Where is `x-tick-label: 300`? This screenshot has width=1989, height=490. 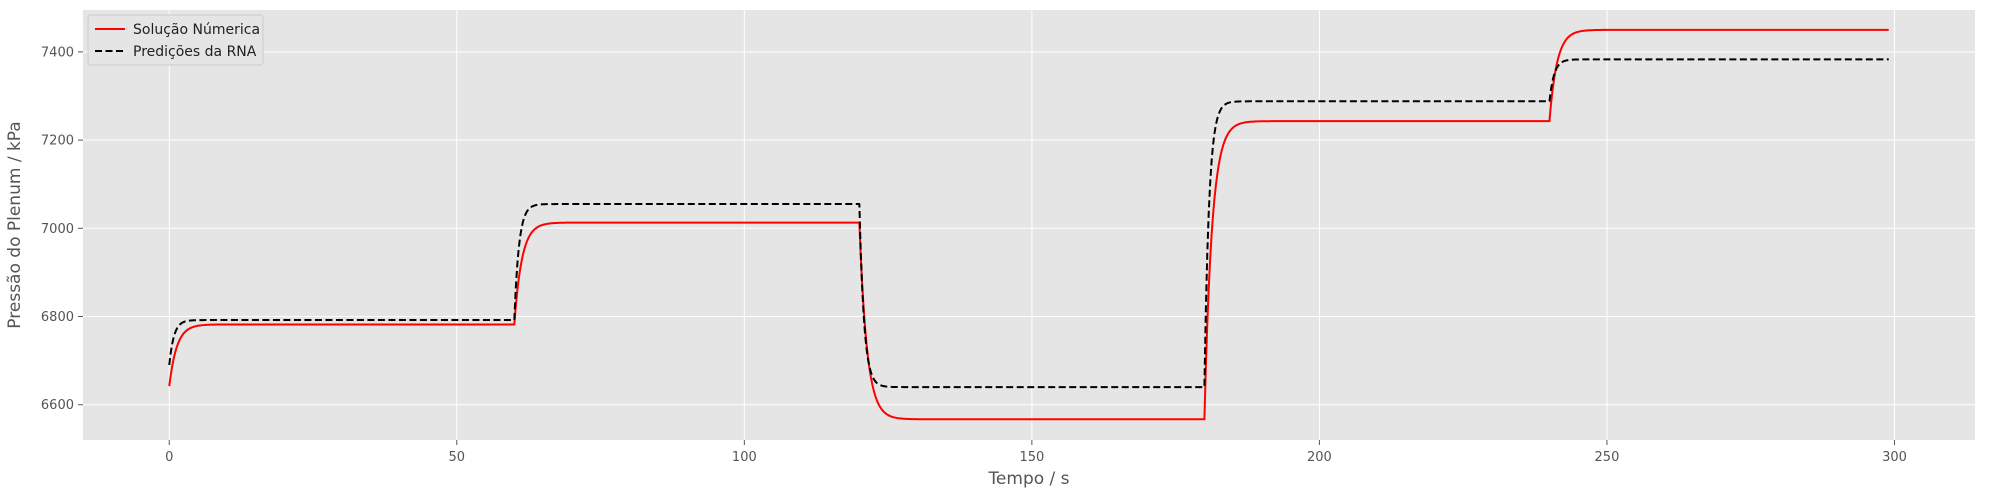
x-tick-label: 300 is located at coordinates (1894, 457).